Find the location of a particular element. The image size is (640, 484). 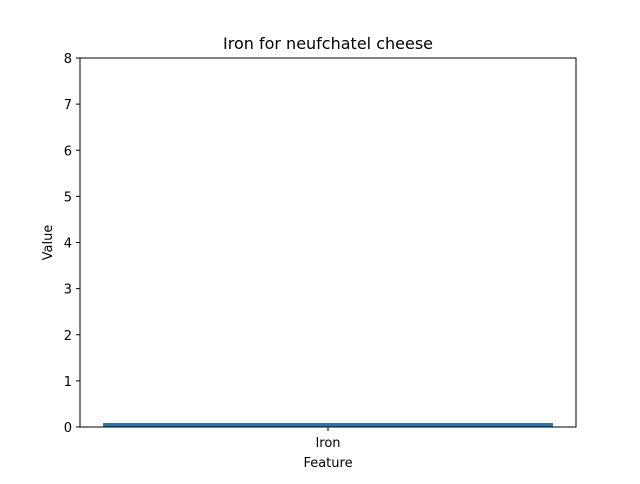

y-tick-label: 2 is located at coordinates (68, 336).